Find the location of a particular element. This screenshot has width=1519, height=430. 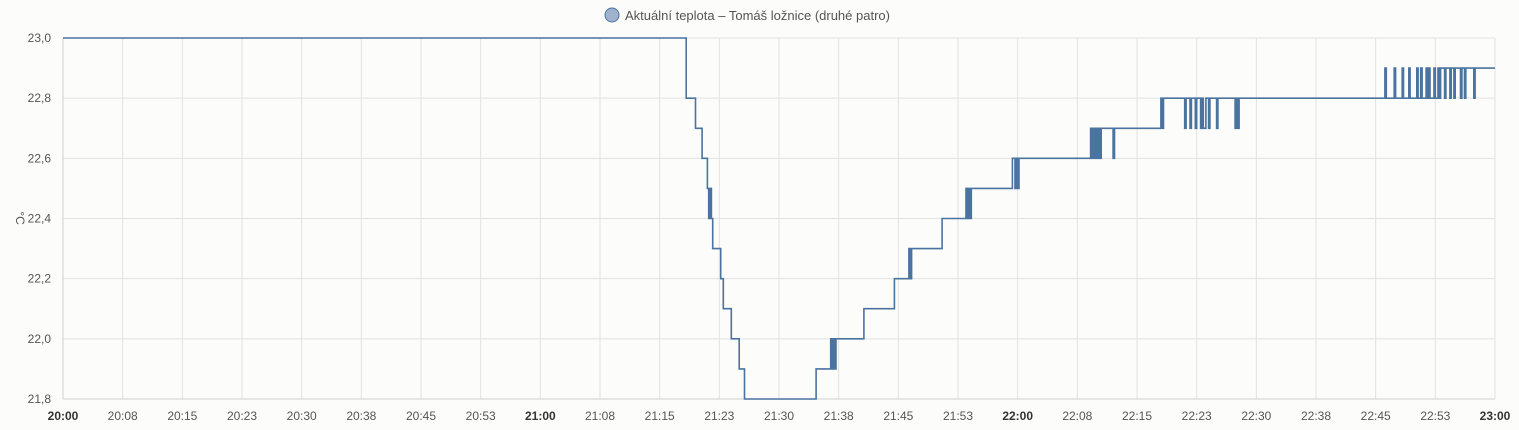

x-tick-label: 22:00 is located at coordinates (1017, 416).